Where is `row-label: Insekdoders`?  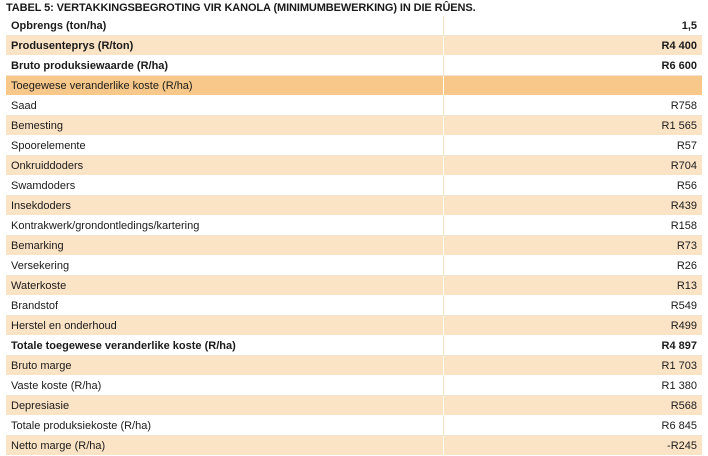
row-label: Insekdoders is located at coordinates (225, 205).